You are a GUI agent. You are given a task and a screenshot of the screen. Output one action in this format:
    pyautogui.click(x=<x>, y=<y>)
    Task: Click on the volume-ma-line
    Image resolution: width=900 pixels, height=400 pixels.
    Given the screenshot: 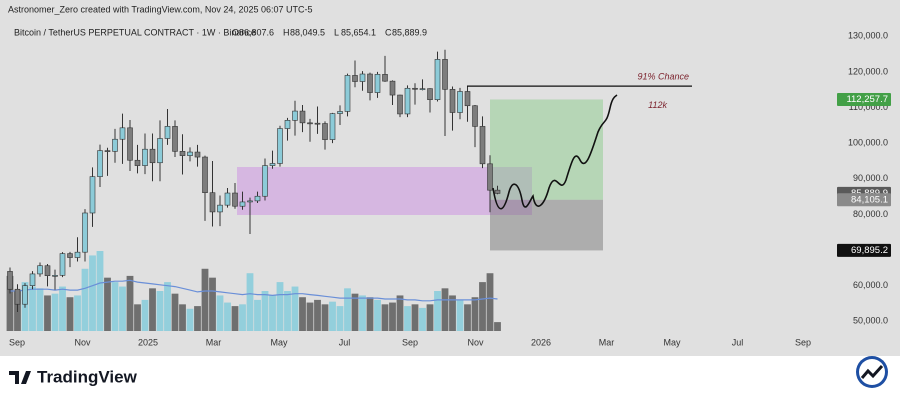 What is the action you would take?
    pyautogui.click(x=254, y=290)
    